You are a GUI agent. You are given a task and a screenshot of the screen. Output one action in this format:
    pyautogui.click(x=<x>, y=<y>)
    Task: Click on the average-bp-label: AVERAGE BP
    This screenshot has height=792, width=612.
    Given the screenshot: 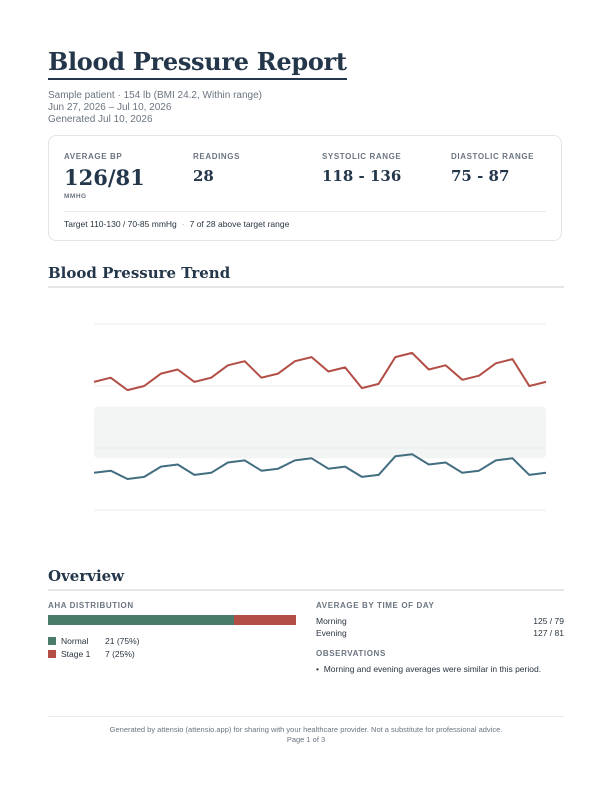 What is the action you would take?
    pyautogui.click(x=93, y=156)
    